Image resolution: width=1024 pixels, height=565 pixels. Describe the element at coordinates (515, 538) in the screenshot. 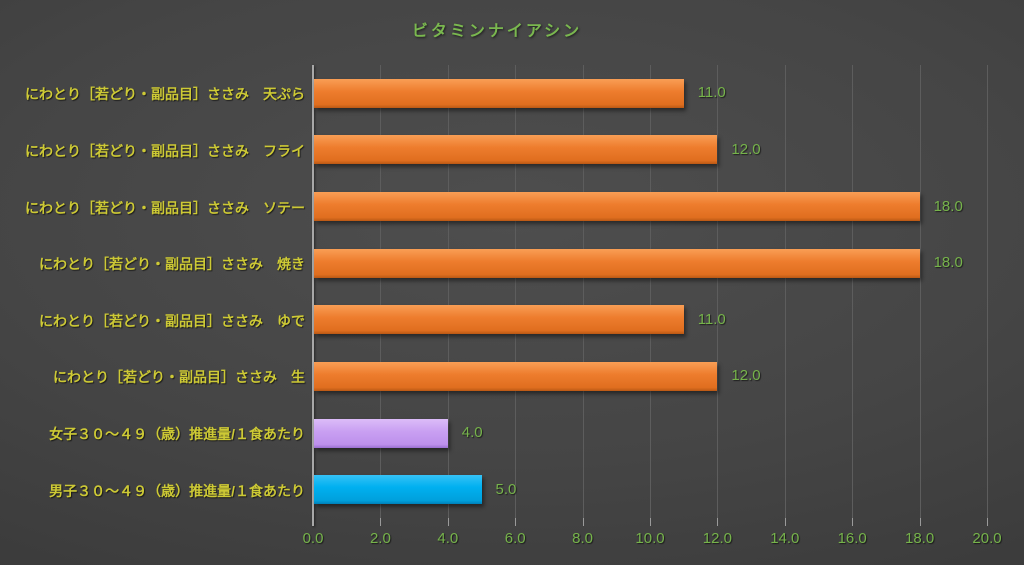

I see `x-tick-label: 6.0` at that location.